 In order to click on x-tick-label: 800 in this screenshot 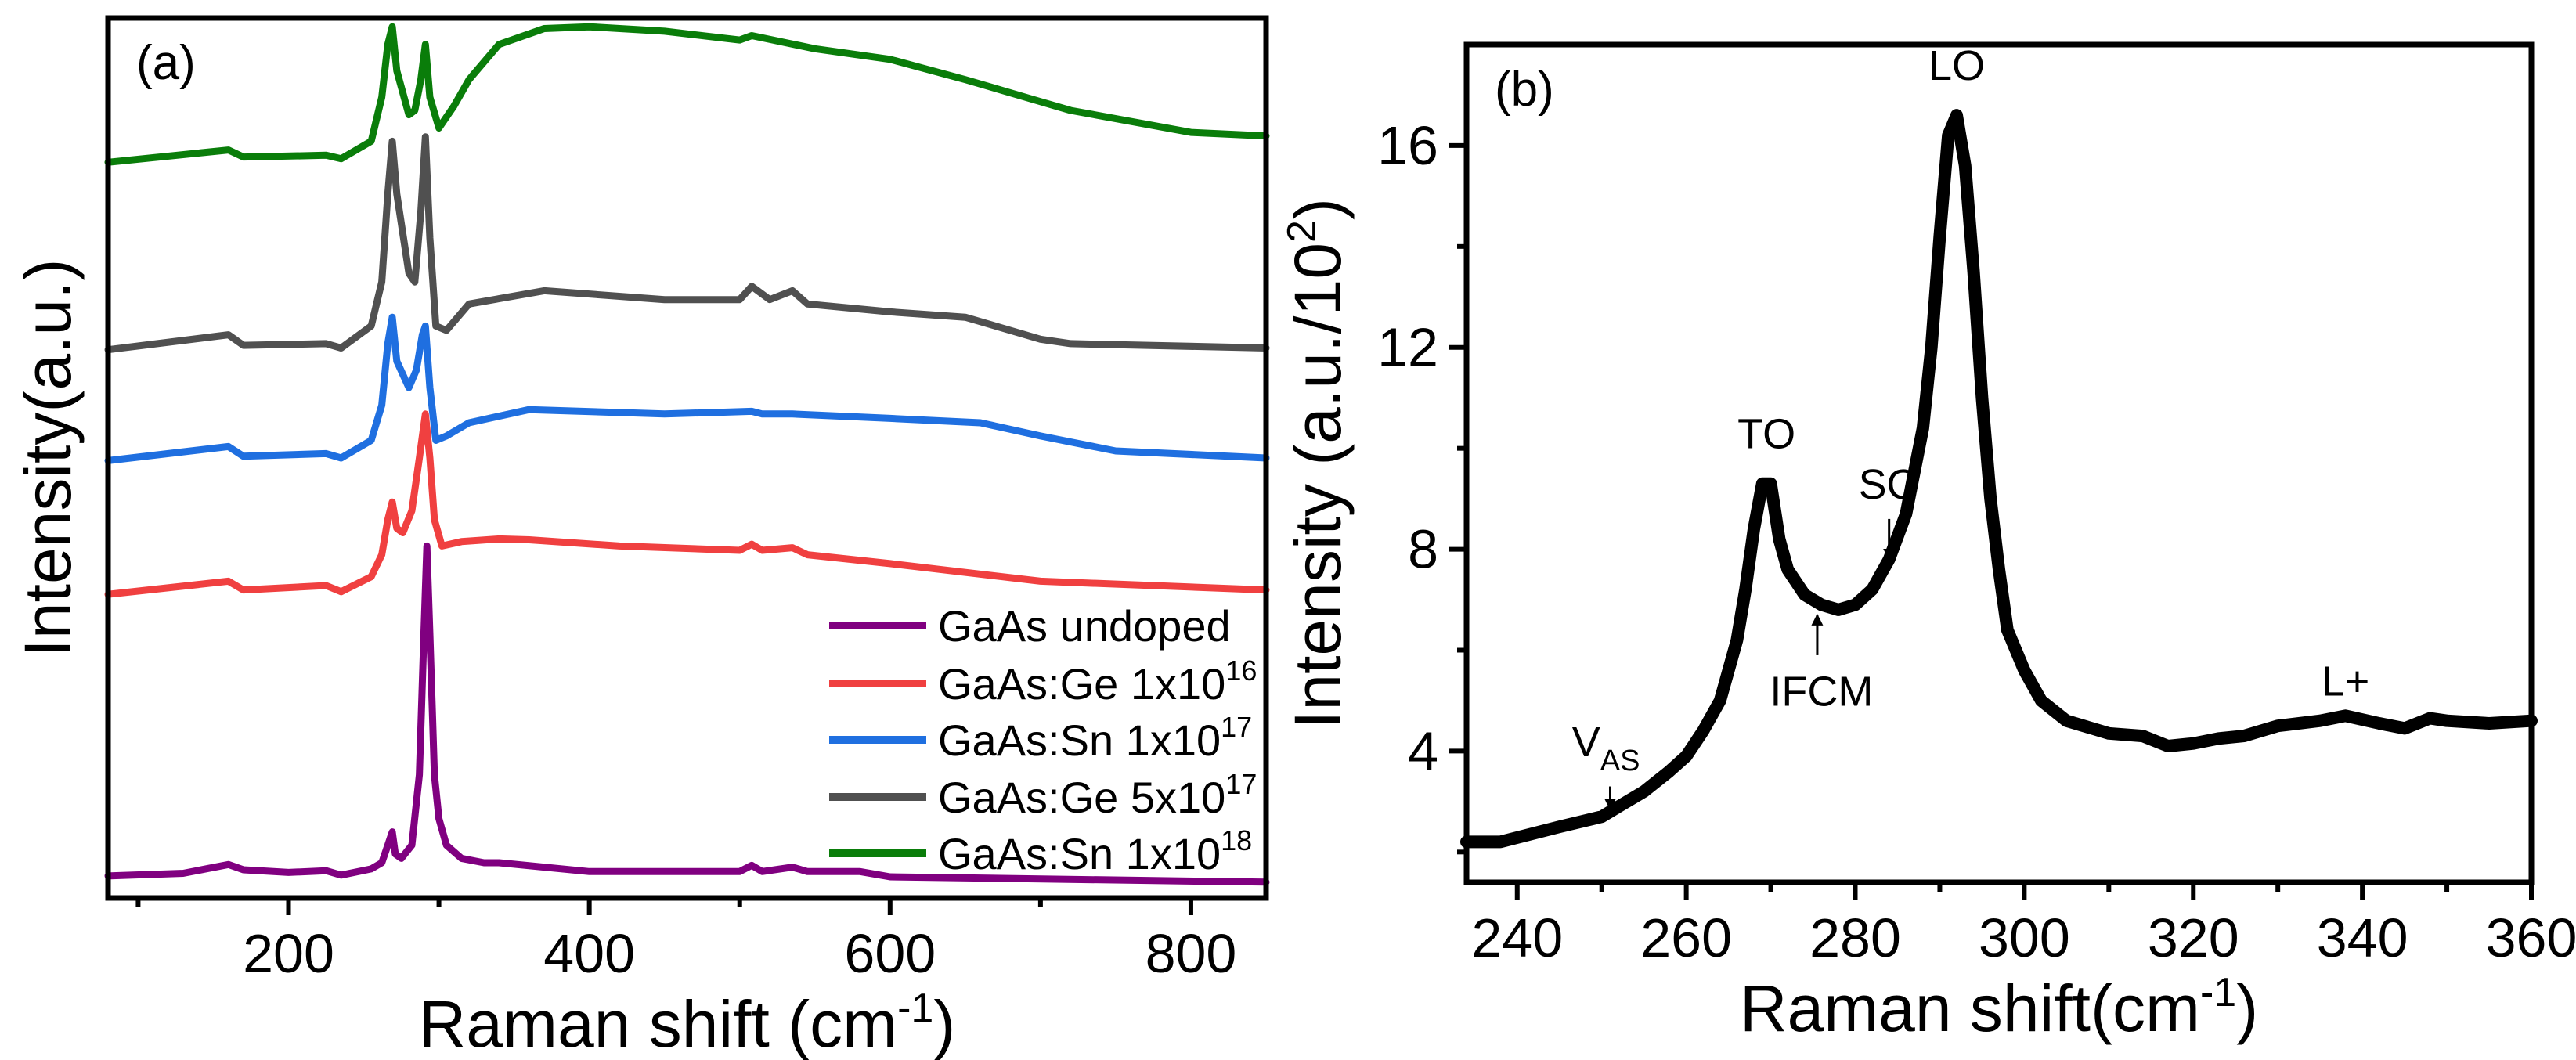, I will do `click(1191, 953)`.